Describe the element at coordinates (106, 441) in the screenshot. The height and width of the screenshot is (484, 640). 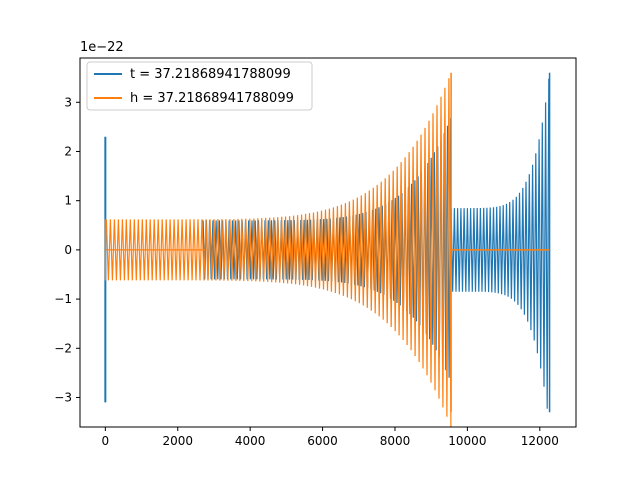
I see `x-tick-label: 0` at that location.